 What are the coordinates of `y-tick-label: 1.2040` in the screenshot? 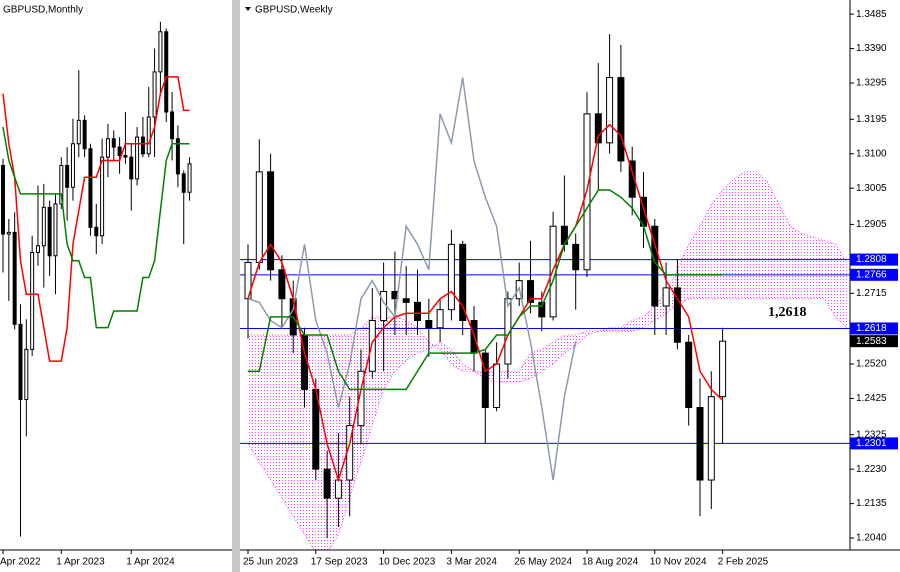 It's located at (871, 538).